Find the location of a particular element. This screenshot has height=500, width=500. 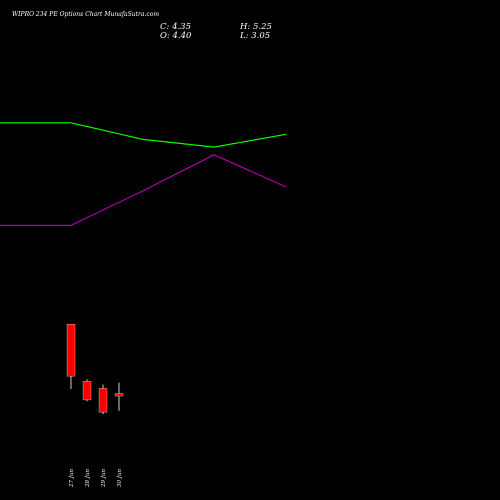

high-value: H: 5.25 is located at coordinates (256, 27).